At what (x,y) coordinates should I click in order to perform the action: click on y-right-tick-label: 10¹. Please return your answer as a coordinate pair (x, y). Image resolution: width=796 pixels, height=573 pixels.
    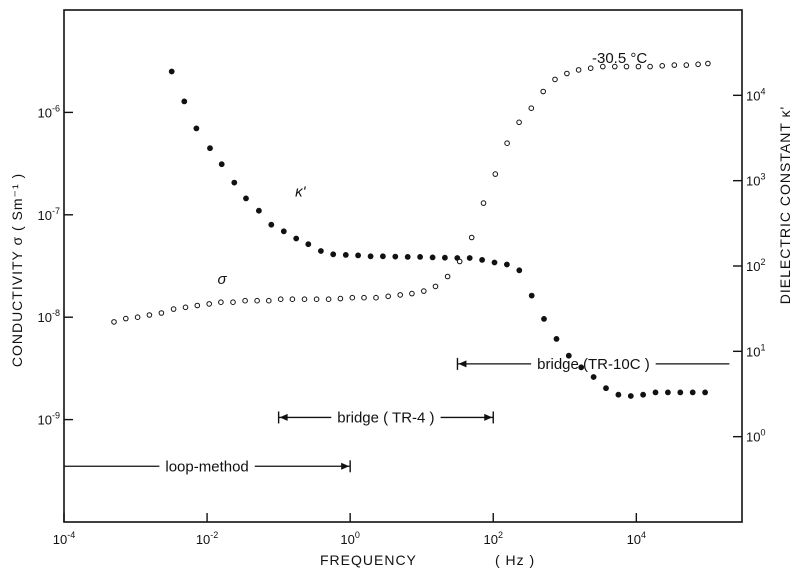
    Looking at the image, I should click on (755, 350).